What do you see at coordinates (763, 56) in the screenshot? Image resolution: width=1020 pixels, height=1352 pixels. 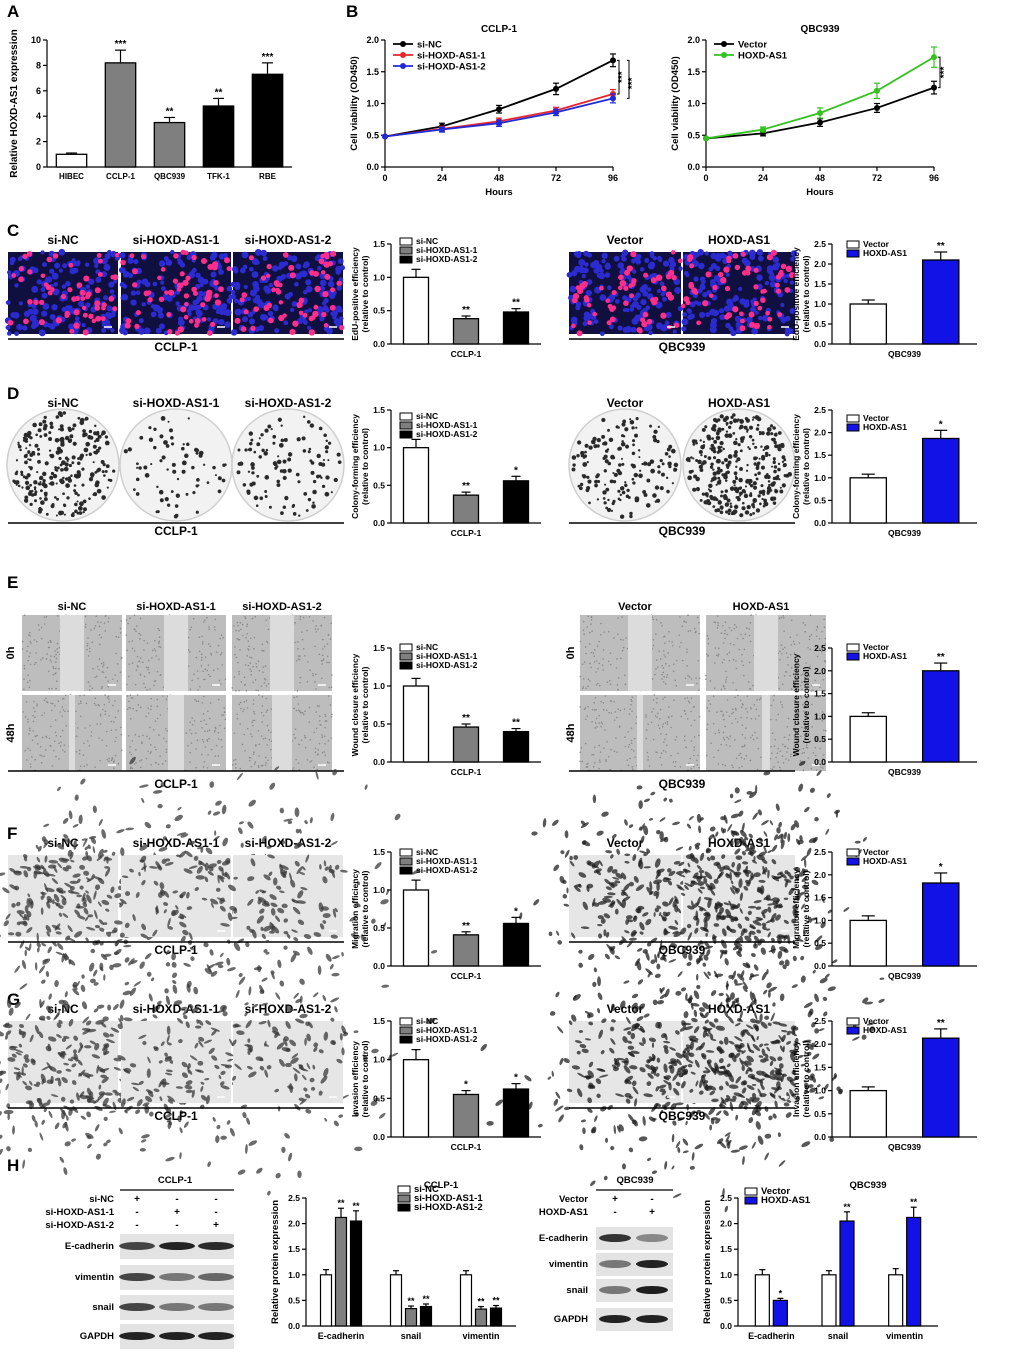 I see `legend-label: HOXD-AS1` at bounding box center [763, 56].